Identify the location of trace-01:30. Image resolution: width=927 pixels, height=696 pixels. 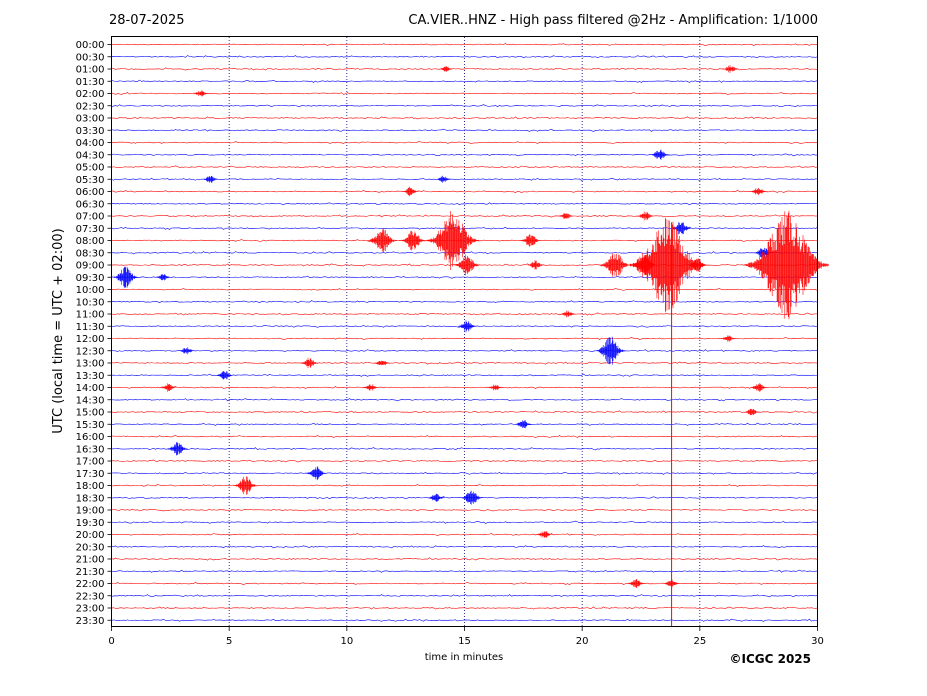
(464, 81).